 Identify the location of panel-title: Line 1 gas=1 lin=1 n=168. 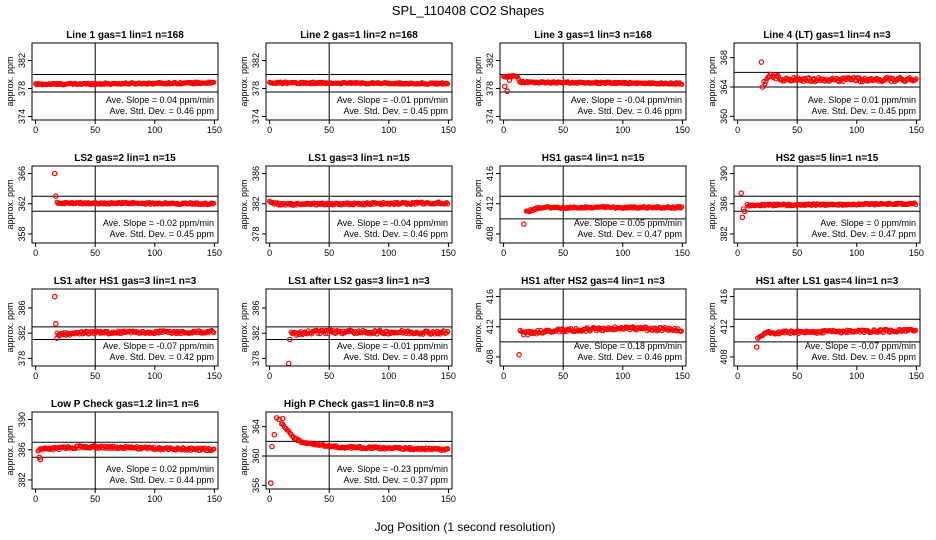
(125, 35).